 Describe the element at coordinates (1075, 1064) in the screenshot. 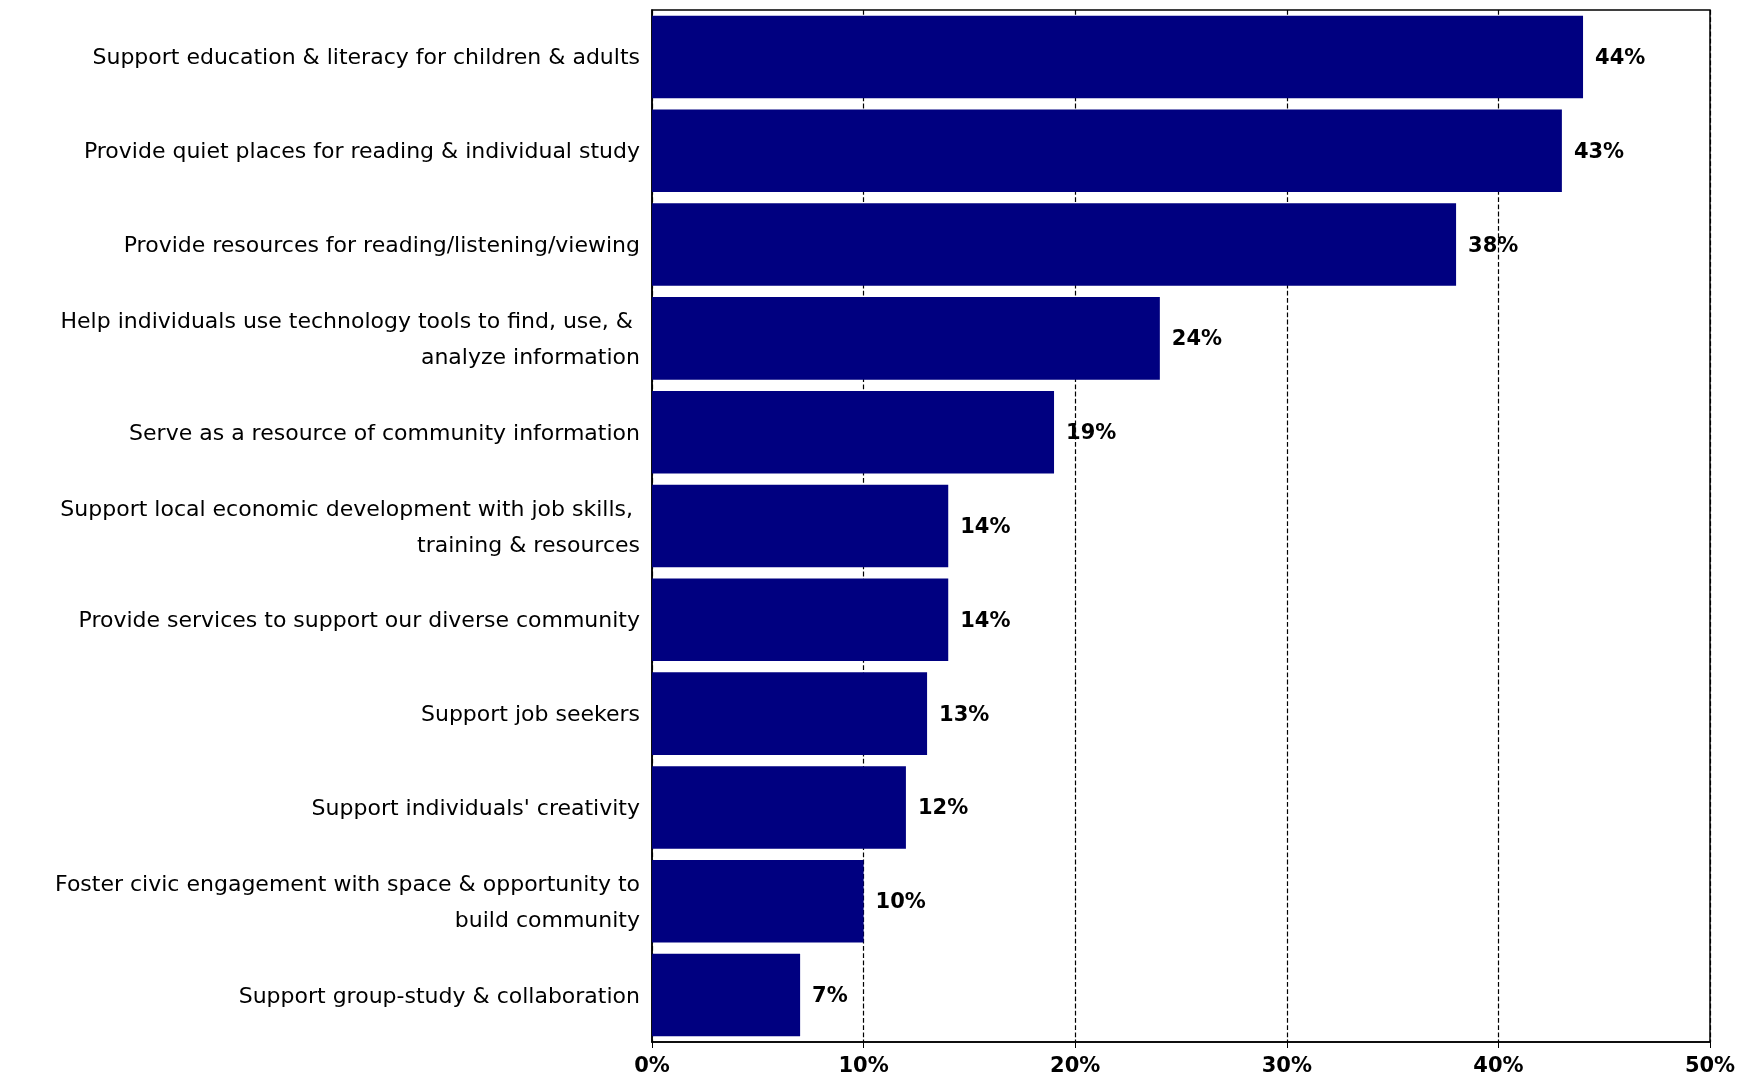

I see `x-tick-label: 20%` at that location.